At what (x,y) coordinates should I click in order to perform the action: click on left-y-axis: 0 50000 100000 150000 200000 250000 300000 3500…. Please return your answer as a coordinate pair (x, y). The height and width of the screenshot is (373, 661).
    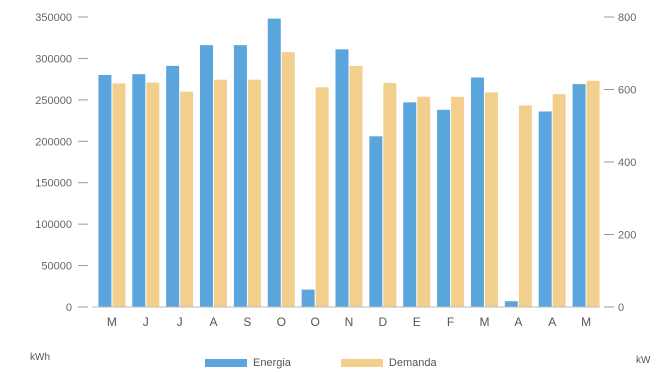
    Looking at the image, I should click on (61, 163).